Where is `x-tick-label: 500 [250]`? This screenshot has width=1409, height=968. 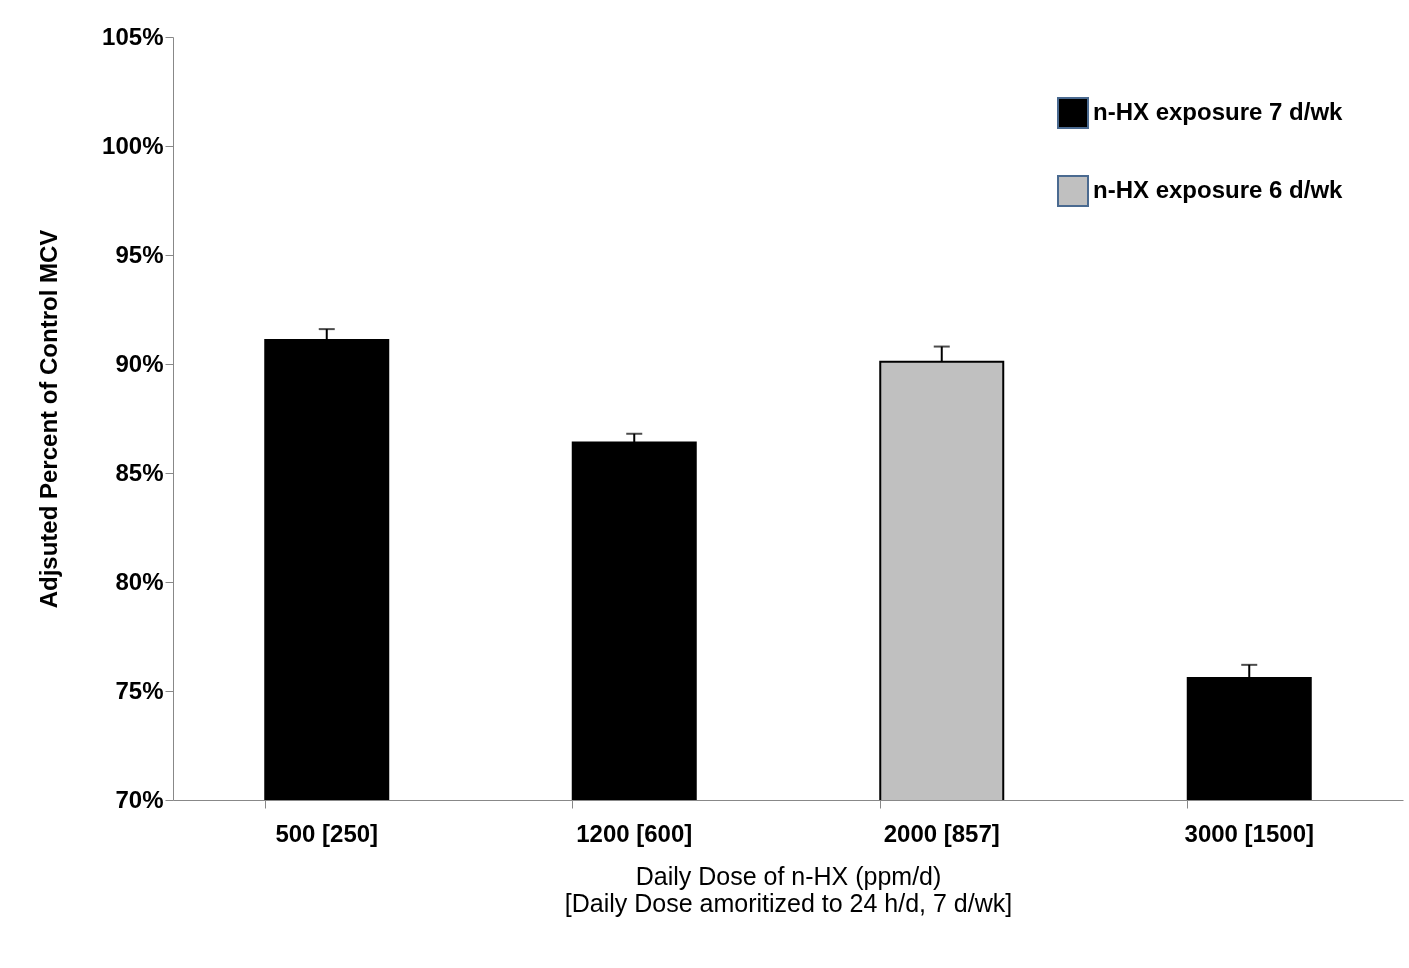 x-tick-label: 500 [250] is located at coordinates (327, 833).